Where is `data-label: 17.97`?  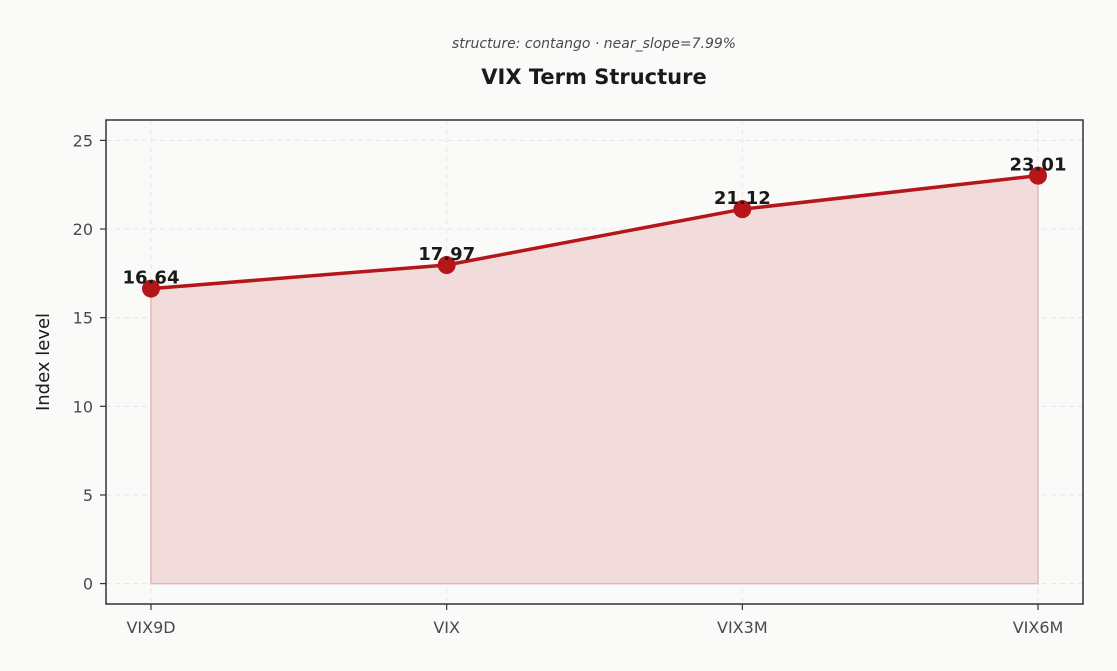
data-label: 17.97 is located at coordinates (446, 254).